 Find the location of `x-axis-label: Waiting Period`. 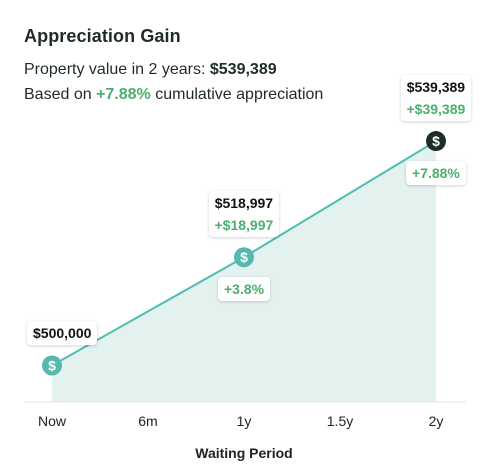

x-axis-label: Waiting Period is located at coordinates (243, 453).